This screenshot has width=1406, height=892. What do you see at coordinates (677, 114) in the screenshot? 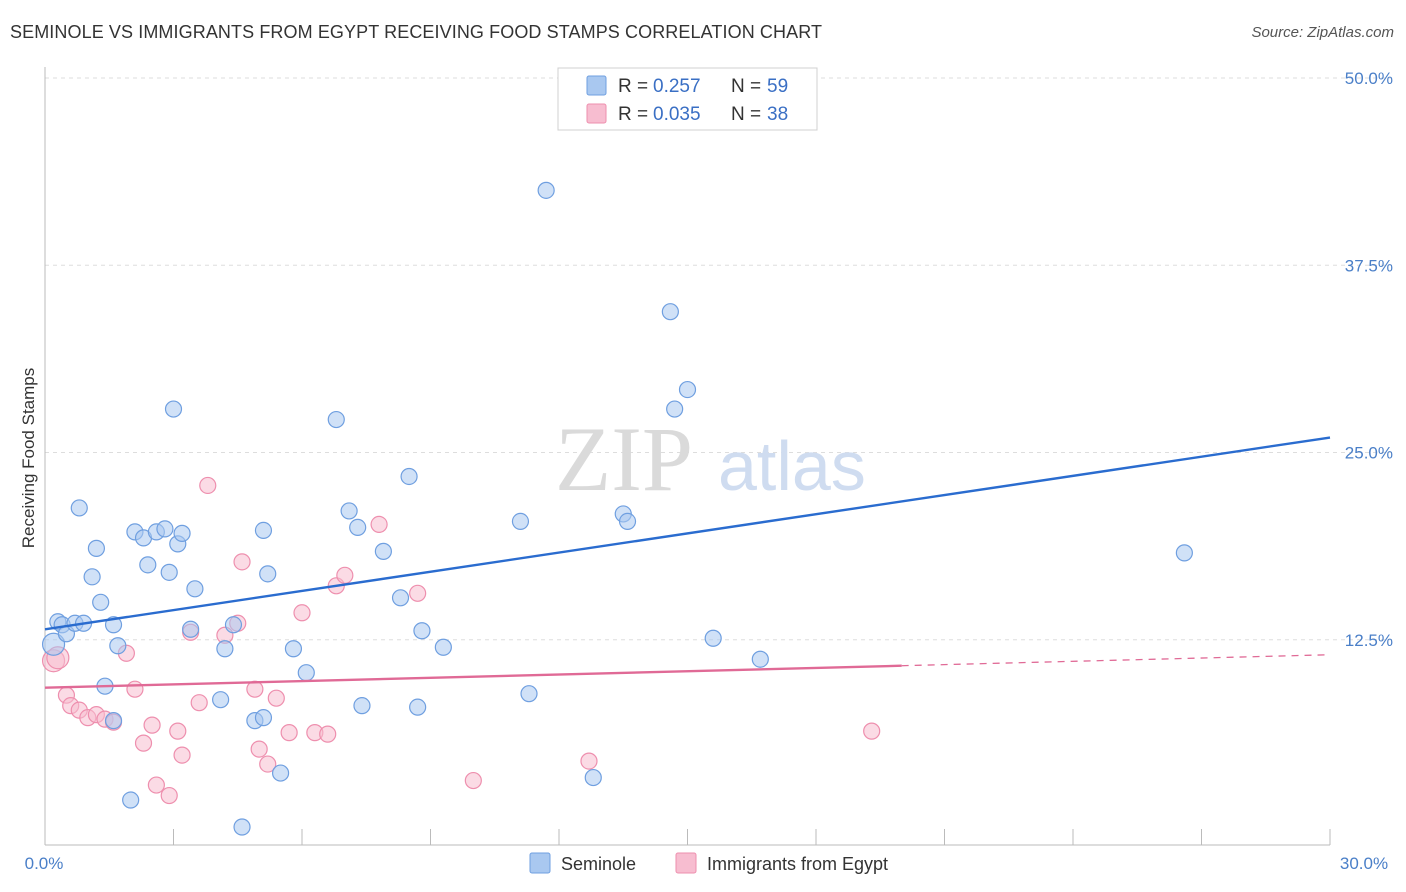
I see `legend-r-value-egypt: 0.035` at bounding box center [677, 114].